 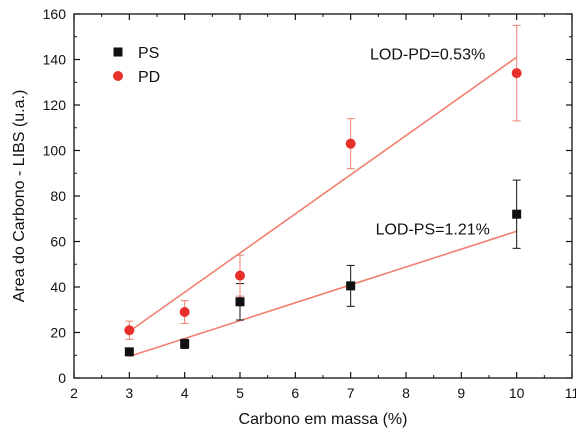 What do you see at coordinates (351, 393) in the screenshot?
I see `x-tick-label: 7` at bounding box center [351, 393].